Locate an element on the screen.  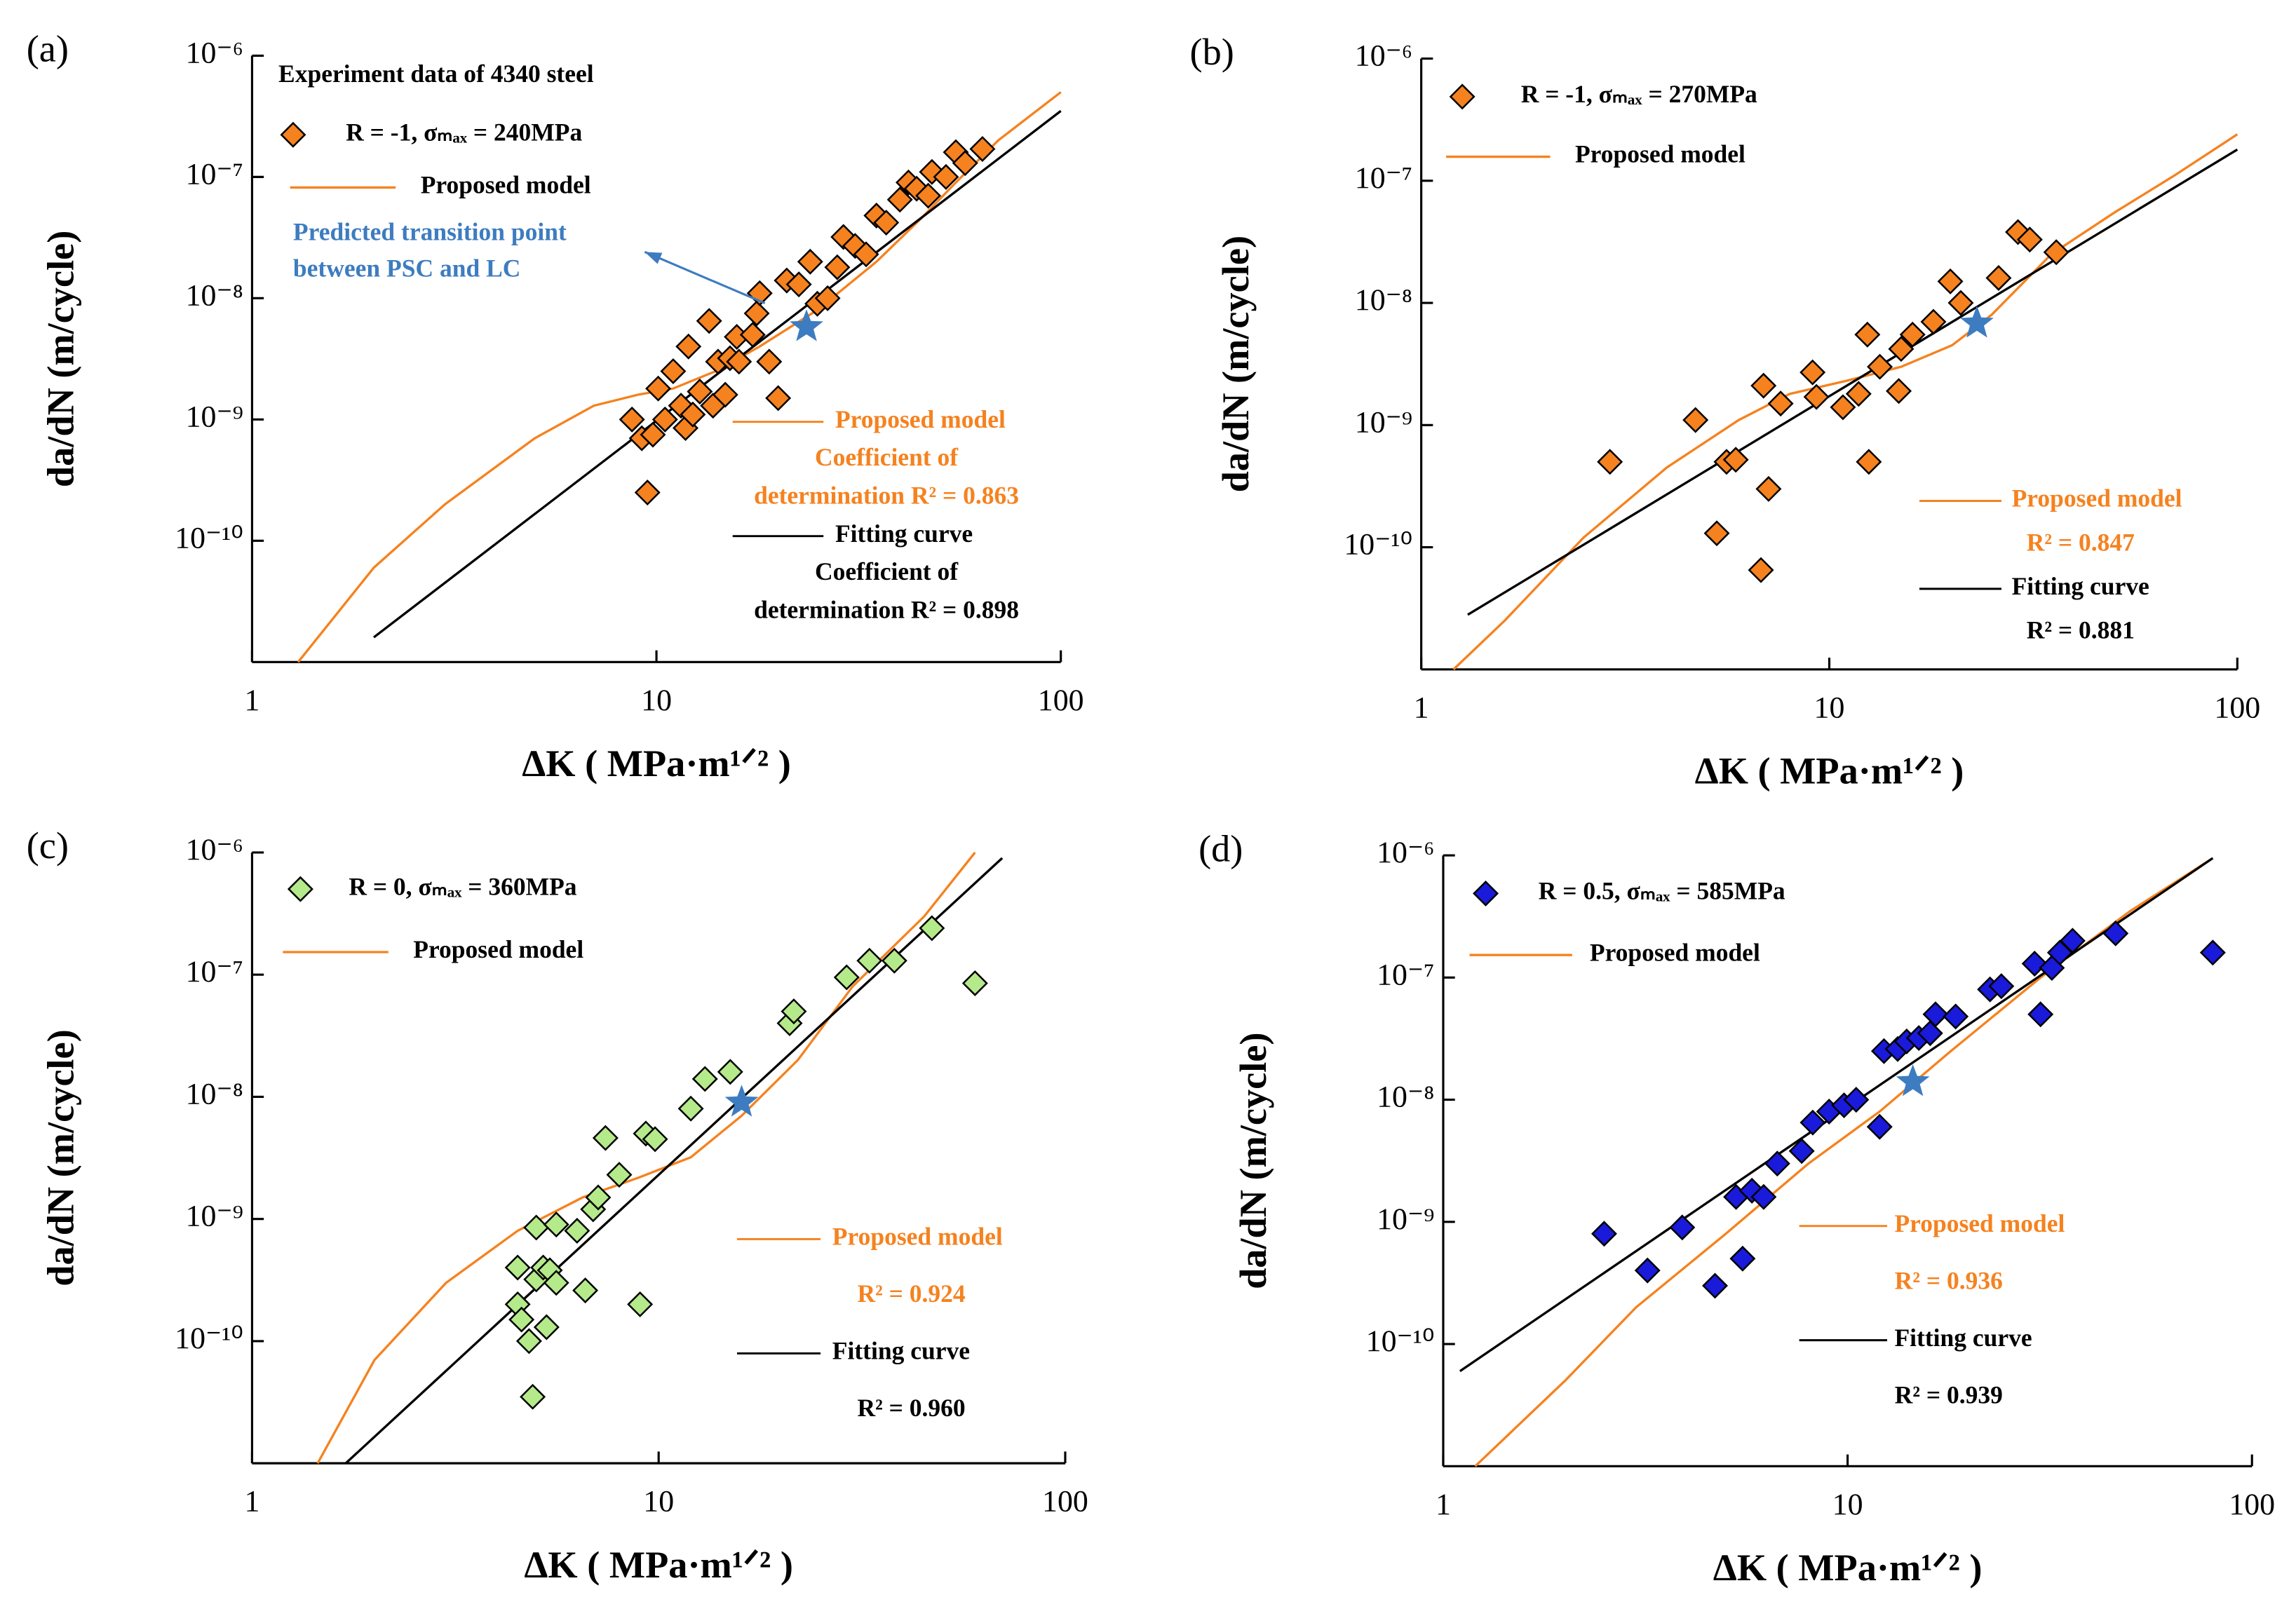
legend-label: R = -1, σₘₐₓ = 270MPa is located at coordinates (1639, 94).